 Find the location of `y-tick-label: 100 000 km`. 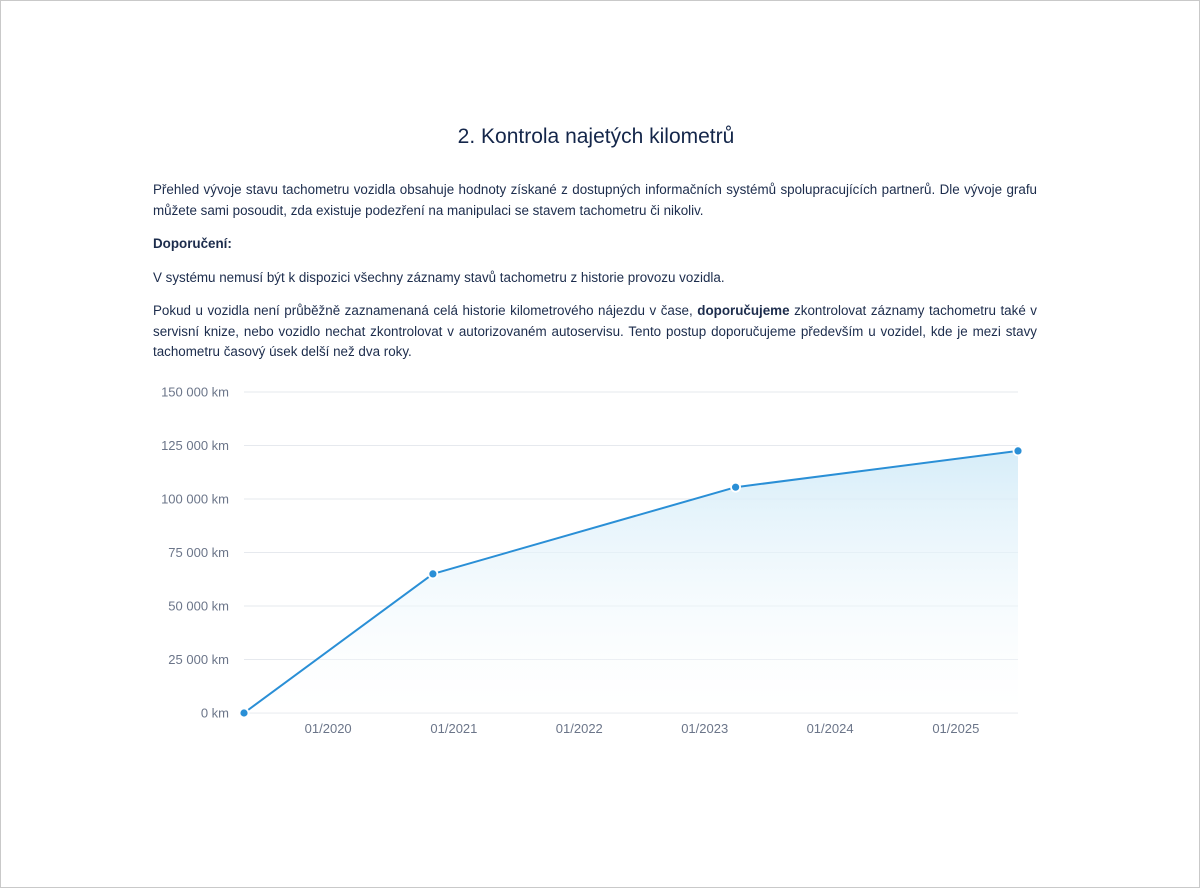

y-tick-label: 100 000 km is located at coordinates (195, 499).